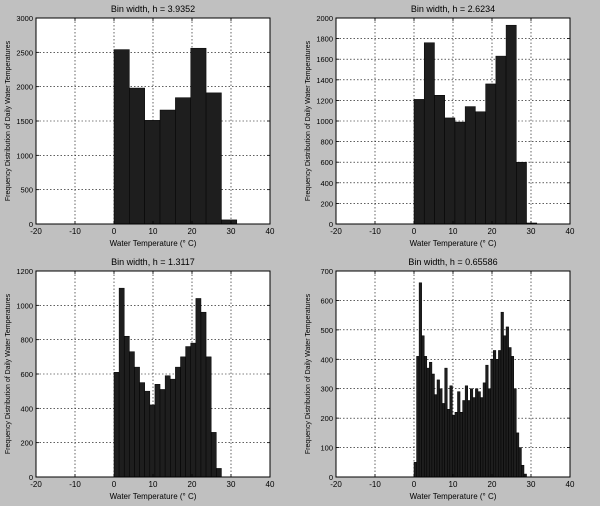  I want to click on y-tick-label: 500, so click(326, 330).